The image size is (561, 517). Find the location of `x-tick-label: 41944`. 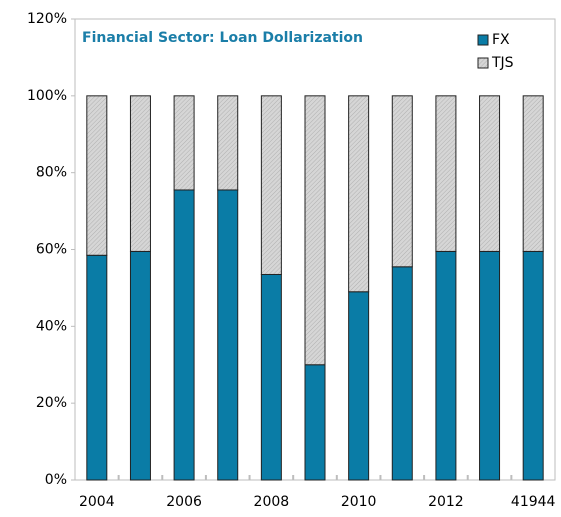

x-tick-label: 41944 is located at coordinates (533, 502).